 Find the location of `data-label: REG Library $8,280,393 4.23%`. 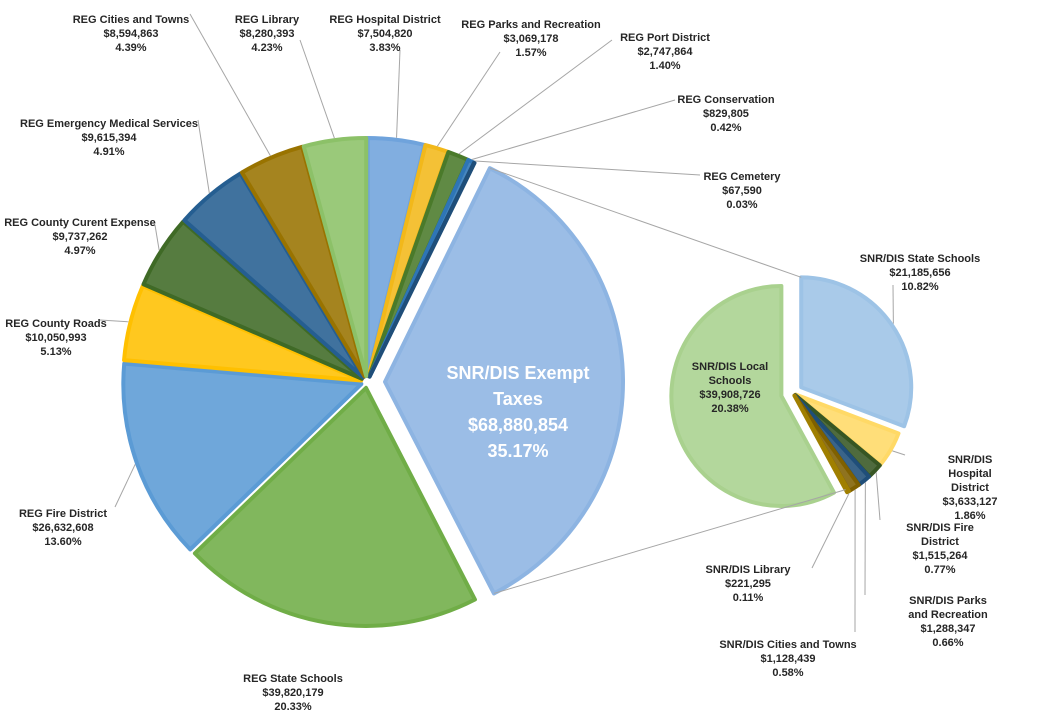

data-label: REG Library $8,280,393 4.23% is located at coordinates (267, 34).